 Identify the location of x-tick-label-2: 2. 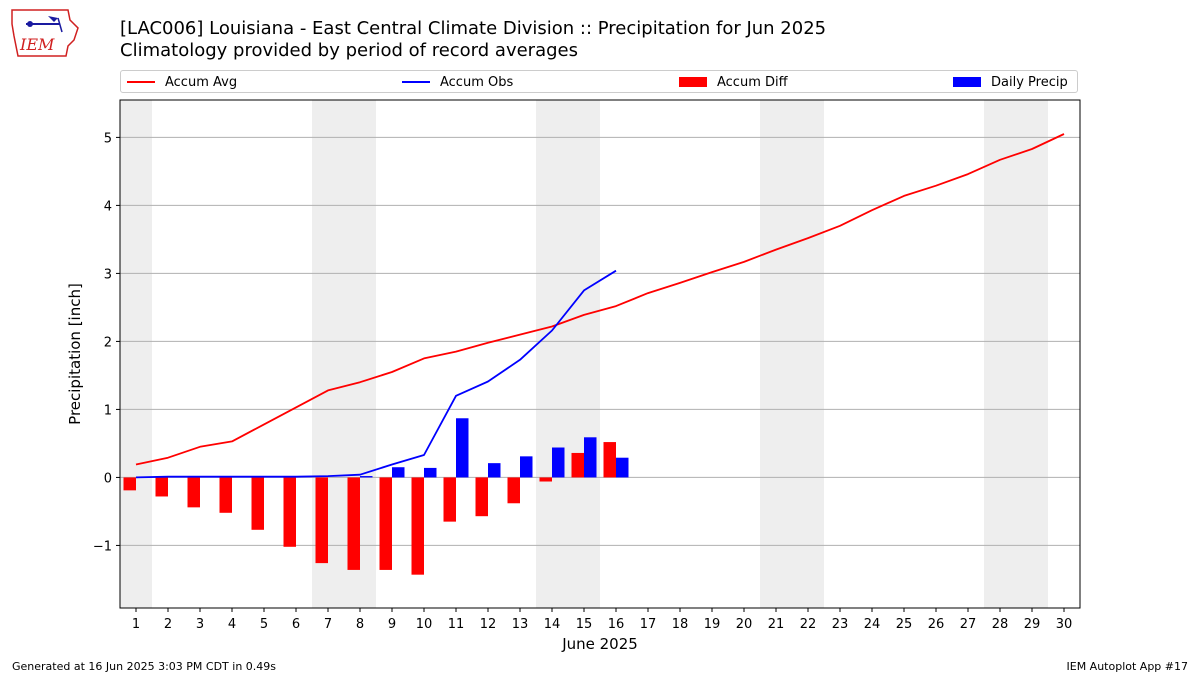
(168, 624).